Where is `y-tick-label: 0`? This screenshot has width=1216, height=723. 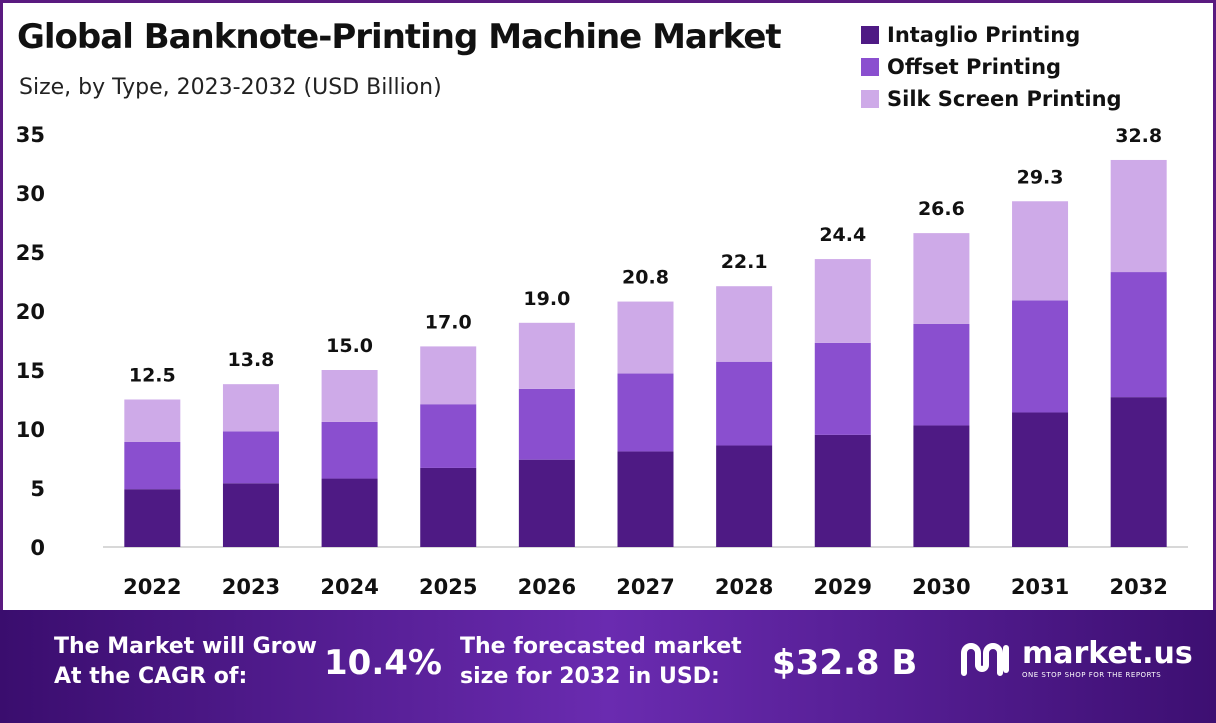 y-tick-label: 0 is located at coordinates (37, 548).